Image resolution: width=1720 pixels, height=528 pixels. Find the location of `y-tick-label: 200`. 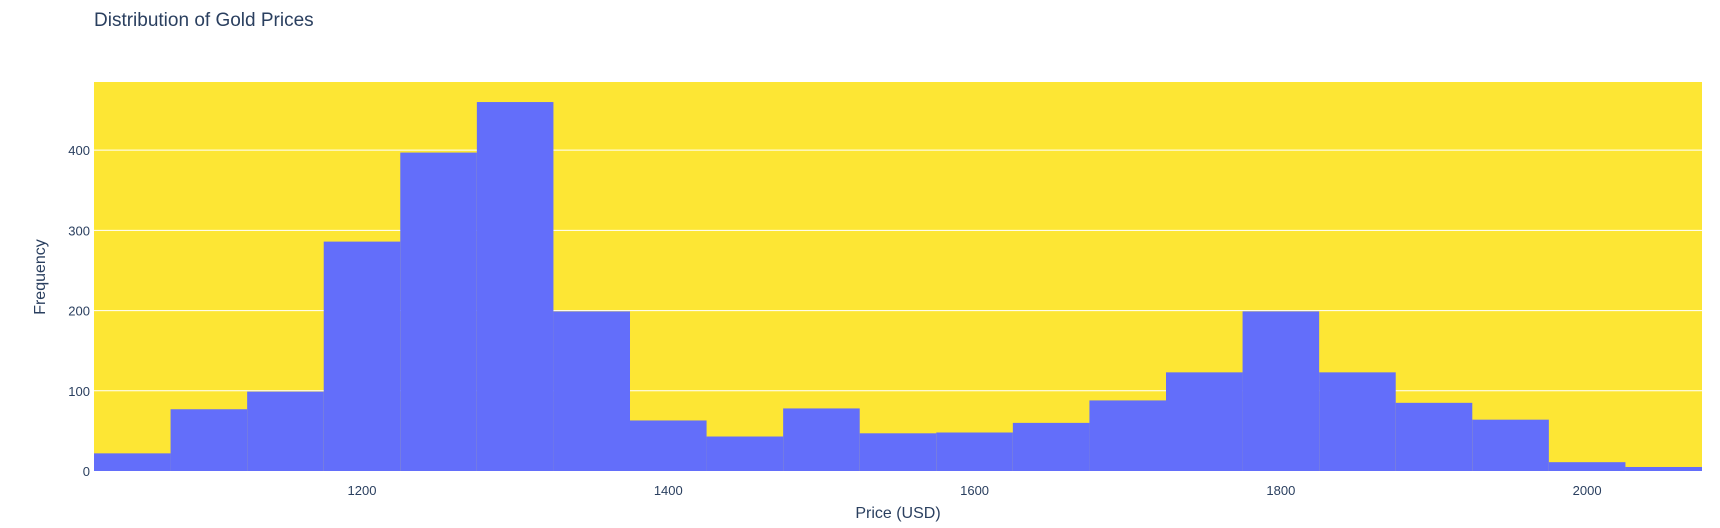

y-tick-label: 200 is located at coordinates (79, 311).